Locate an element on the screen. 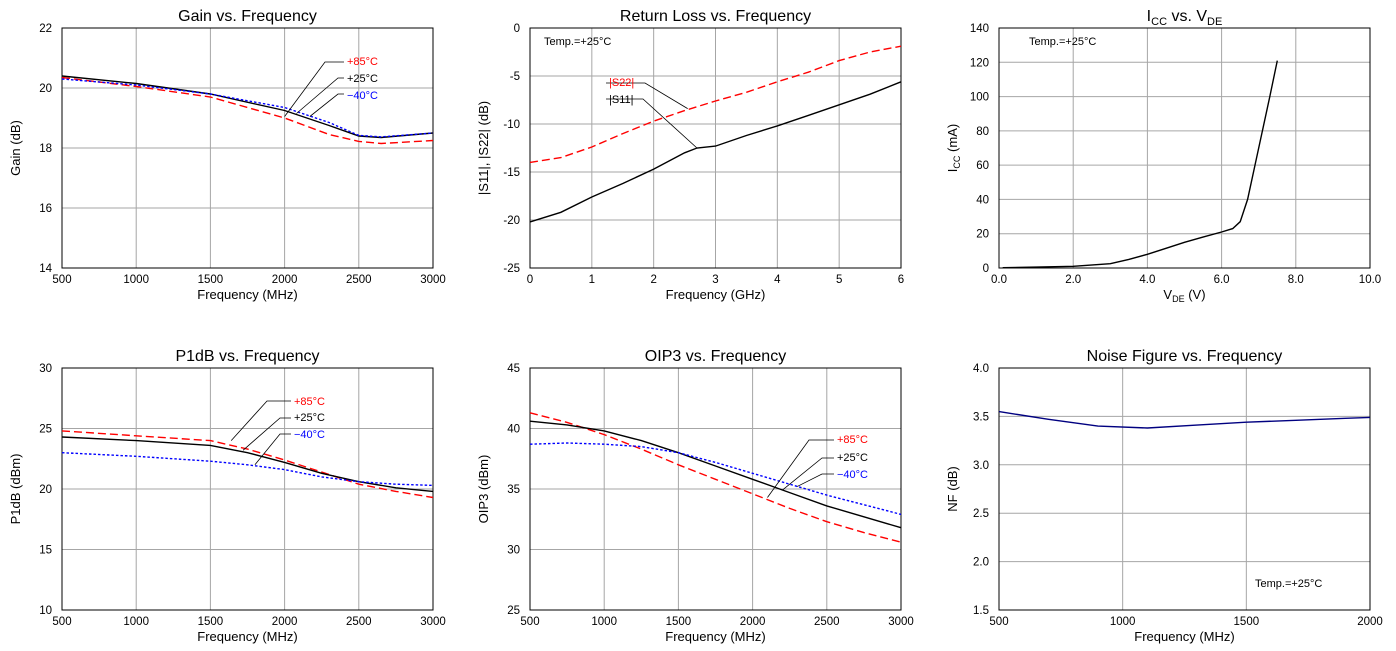  y-tick-label: 16 is located at coordinates (45, 209).